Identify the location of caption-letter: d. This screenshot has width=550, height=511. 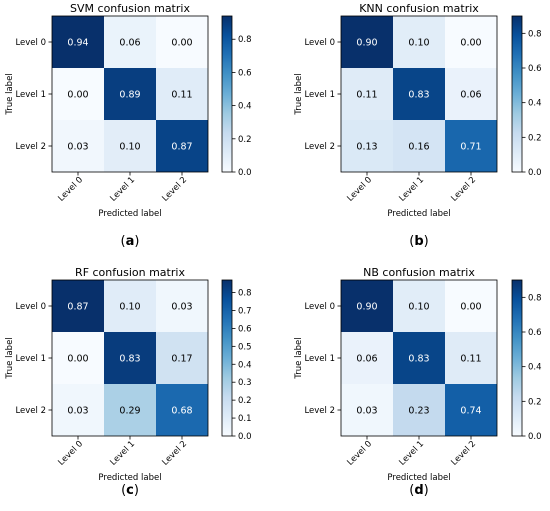
(418, 490).